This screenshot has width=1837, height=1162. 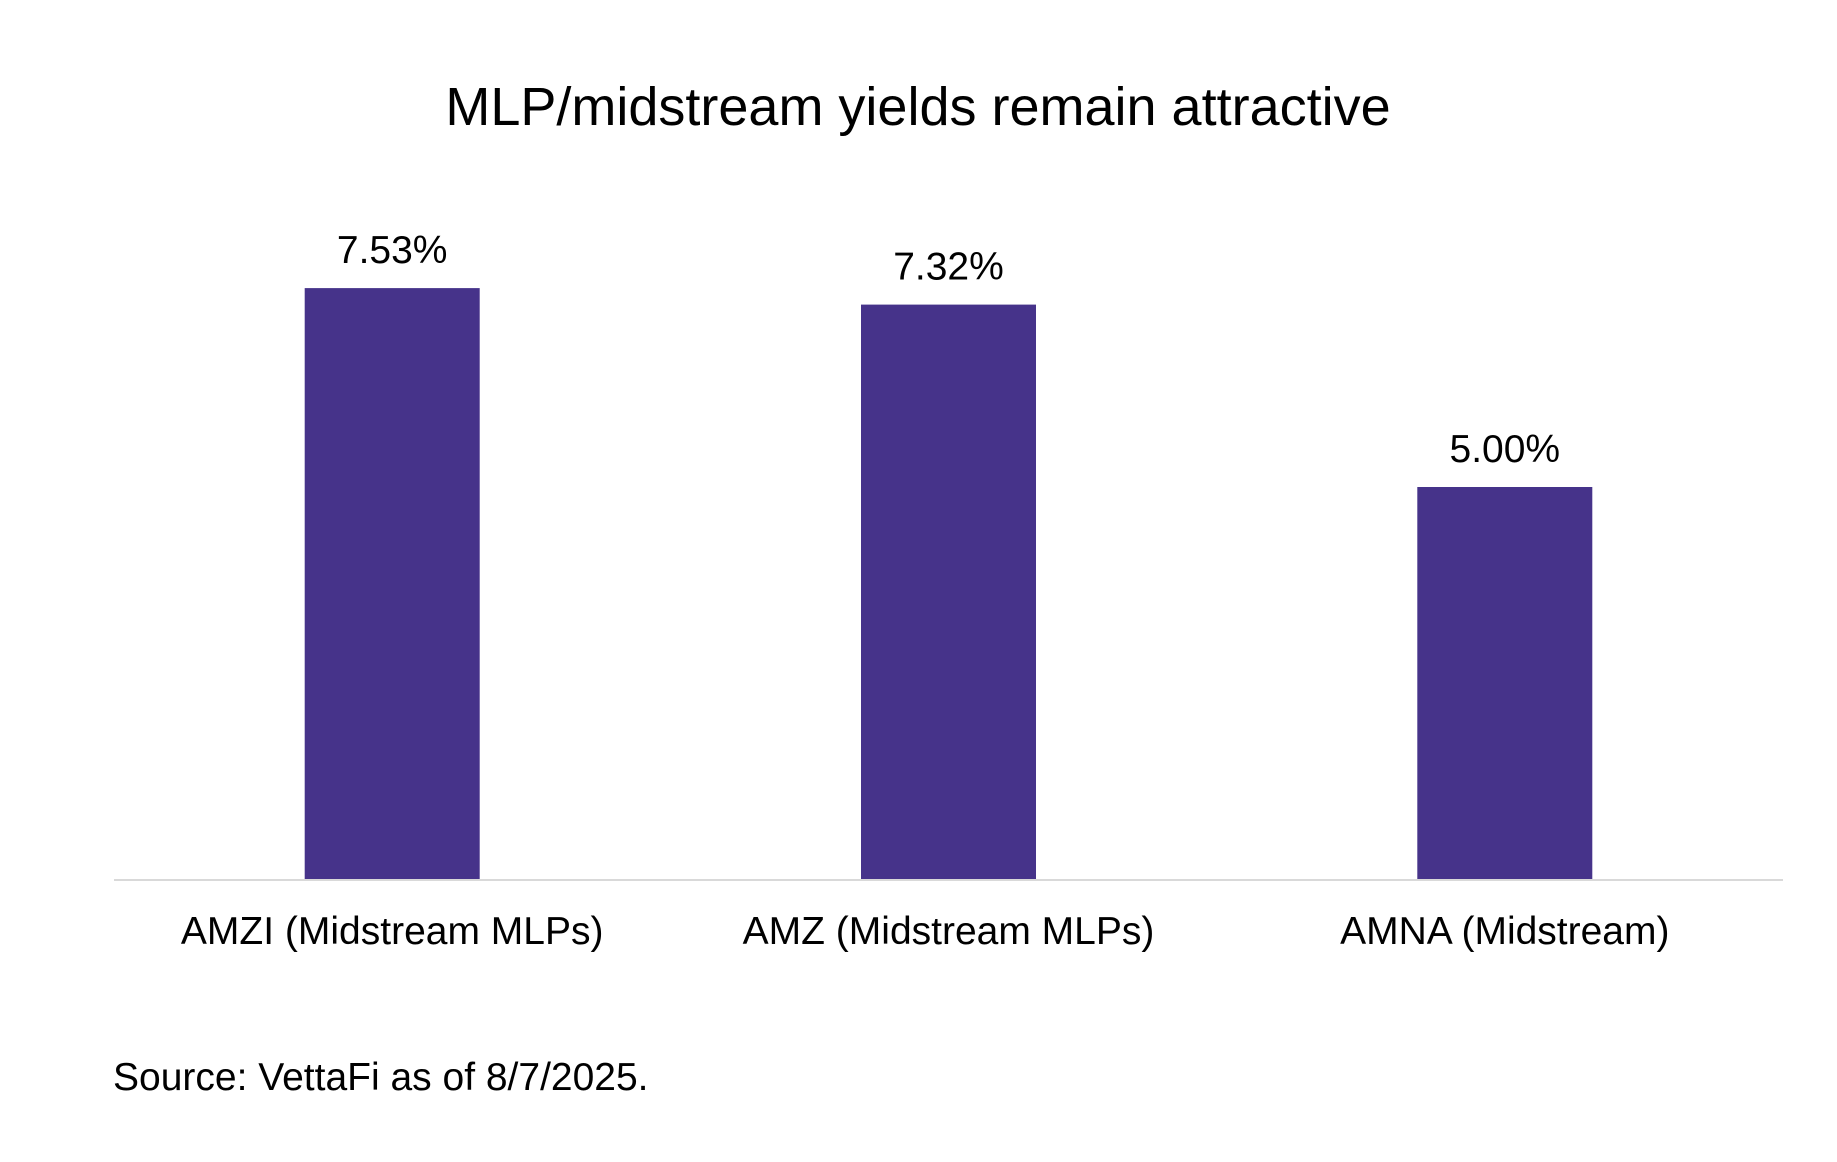 I want to click on data-label-1: 7.53%, so click(x=392, y=250).